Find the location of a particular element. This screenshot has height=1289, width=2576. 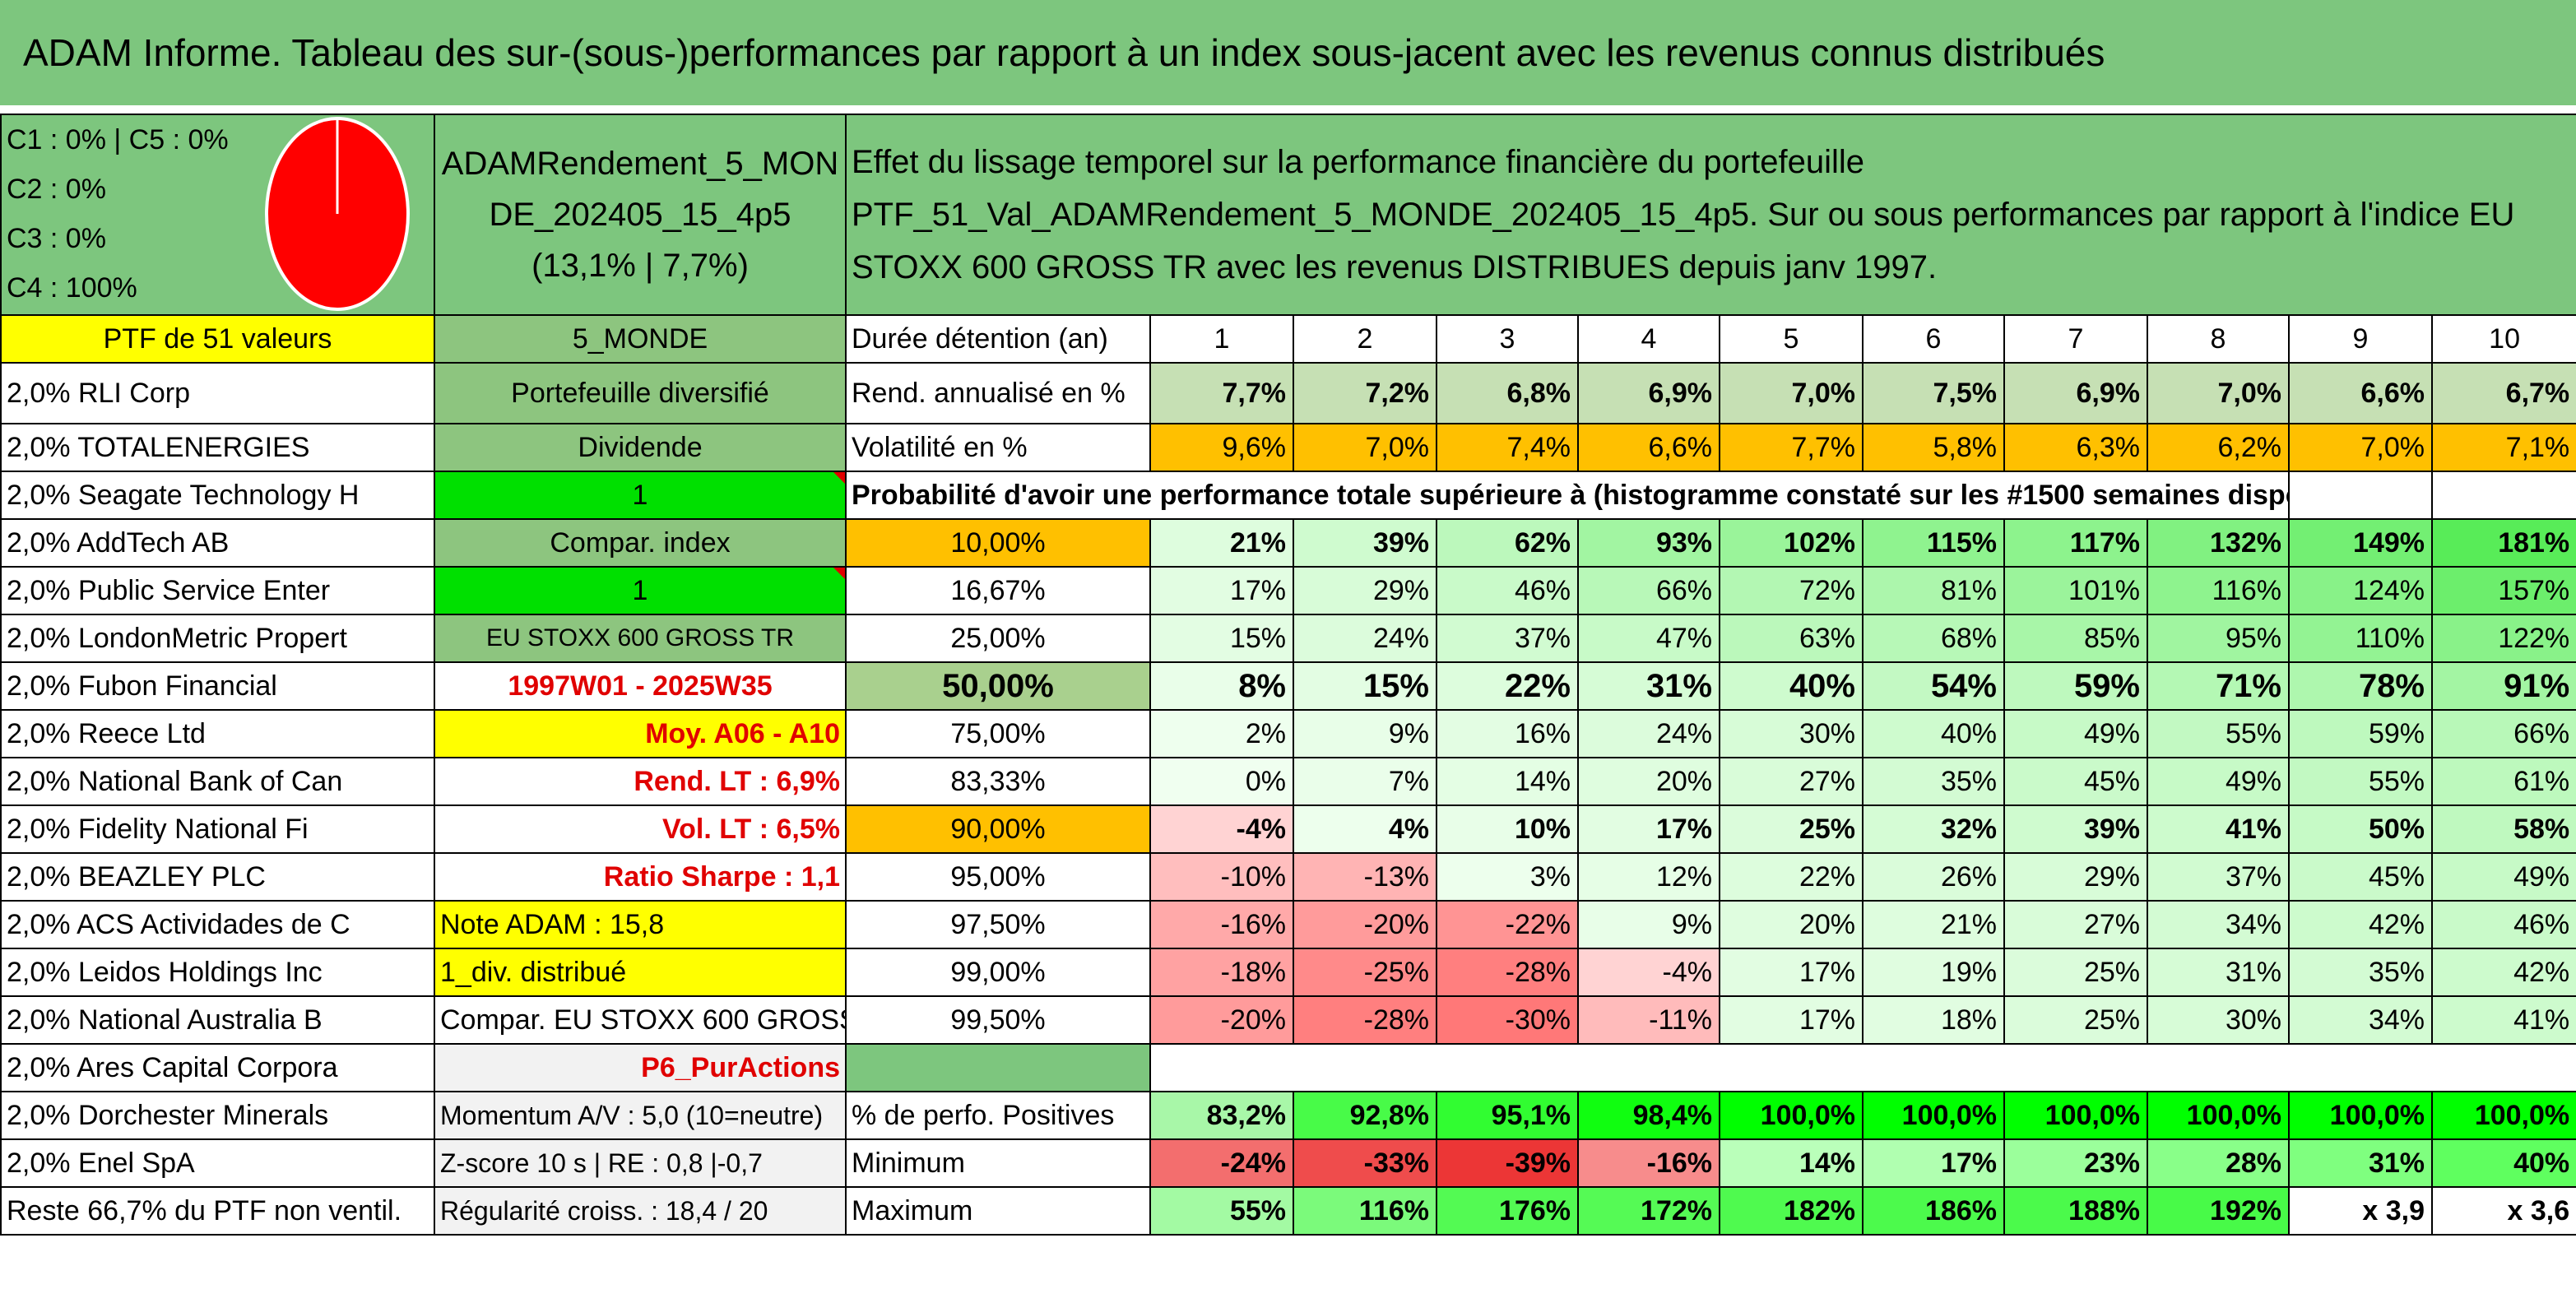

max-value: 182% is located at coordinates (1792, 1211).